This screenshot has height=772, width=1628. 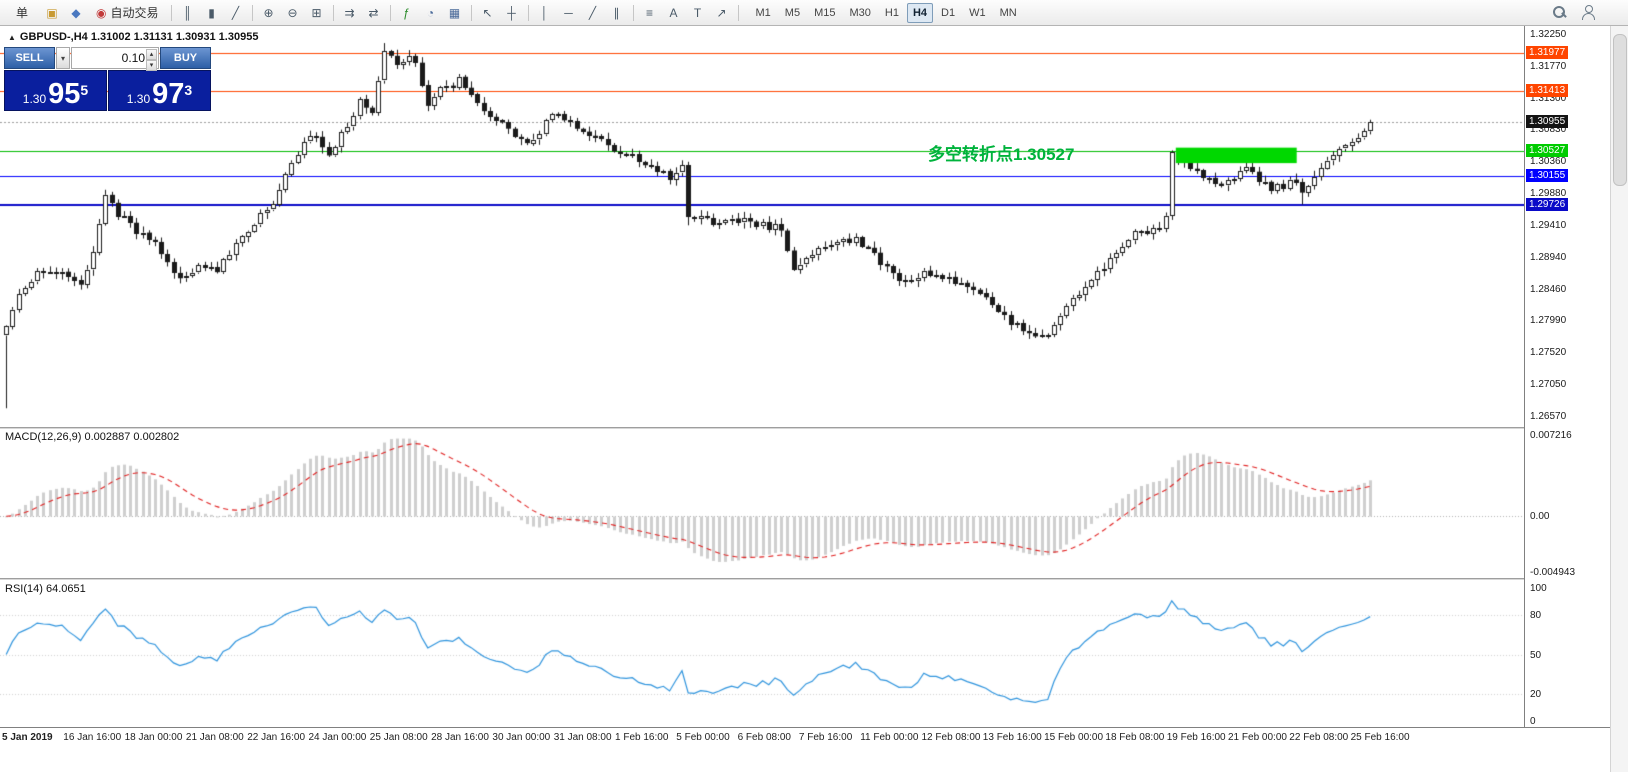 What do you see at coordinates (1536, 655) in the screenshot?
I see `rsi-scale-label: 50` at bounding box center [1536, 655].